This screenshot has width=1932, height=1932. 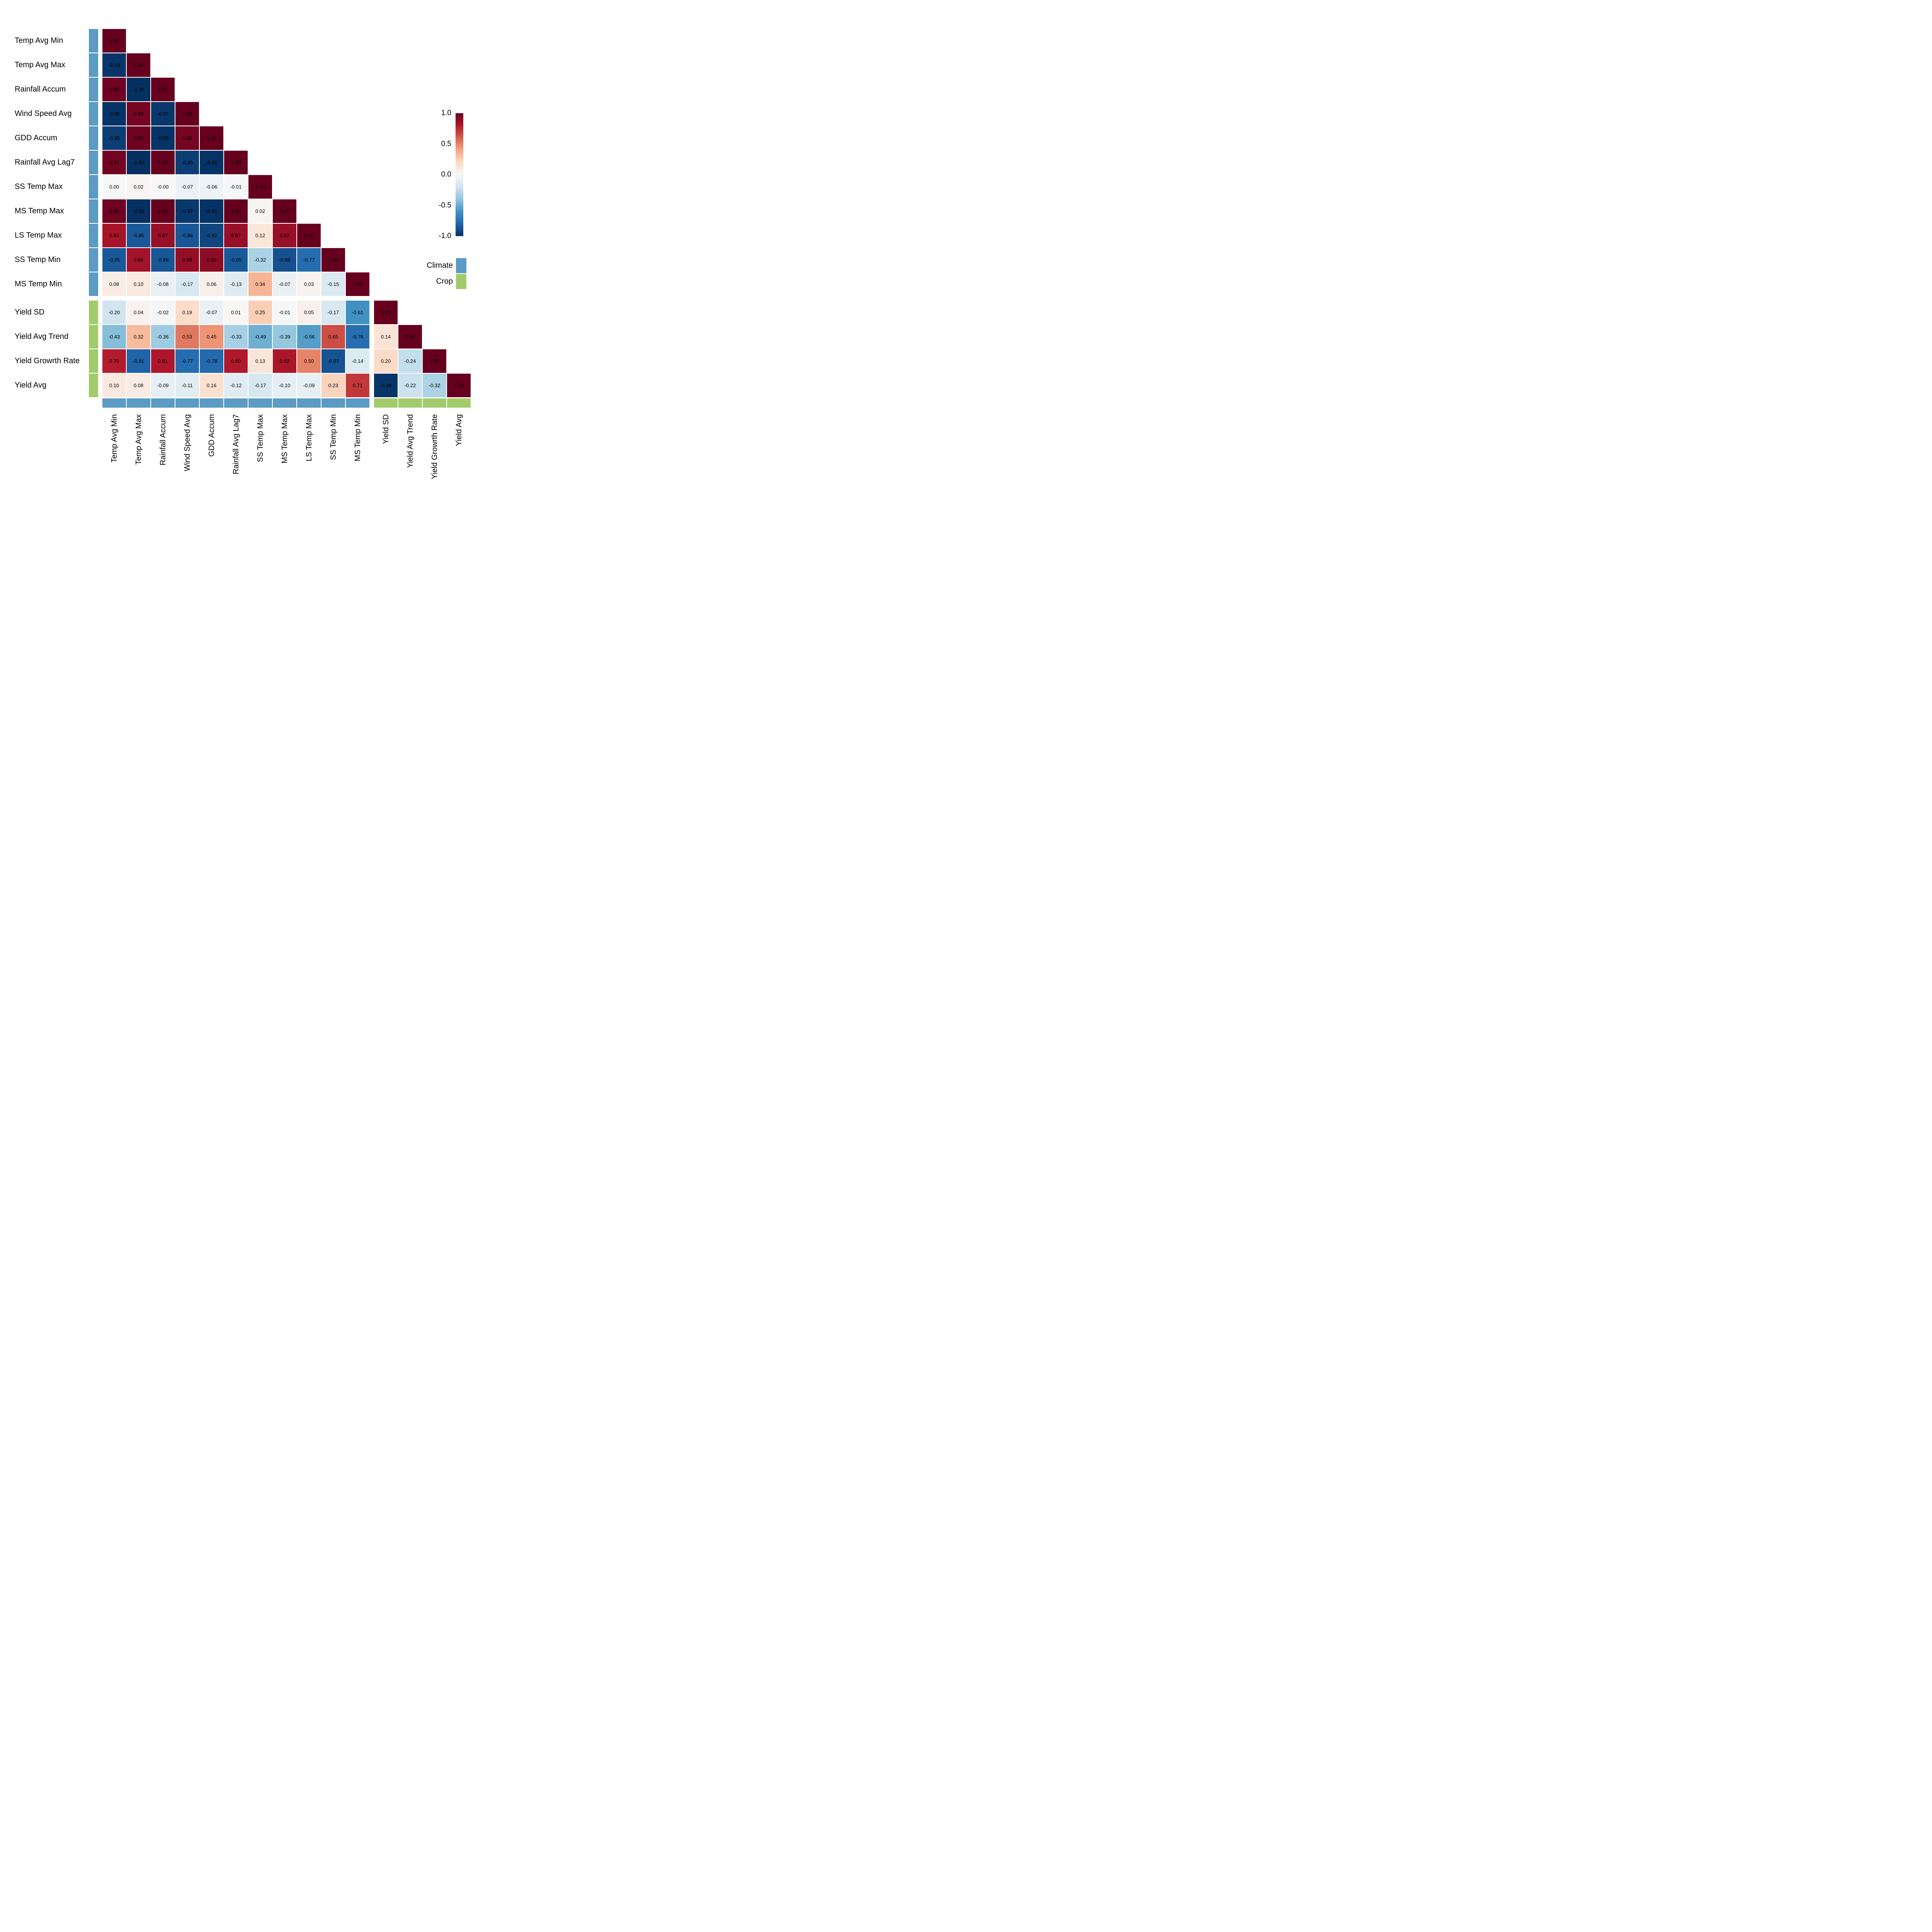 I want to click on legend-label: Climate, so click(x=440, y=266).